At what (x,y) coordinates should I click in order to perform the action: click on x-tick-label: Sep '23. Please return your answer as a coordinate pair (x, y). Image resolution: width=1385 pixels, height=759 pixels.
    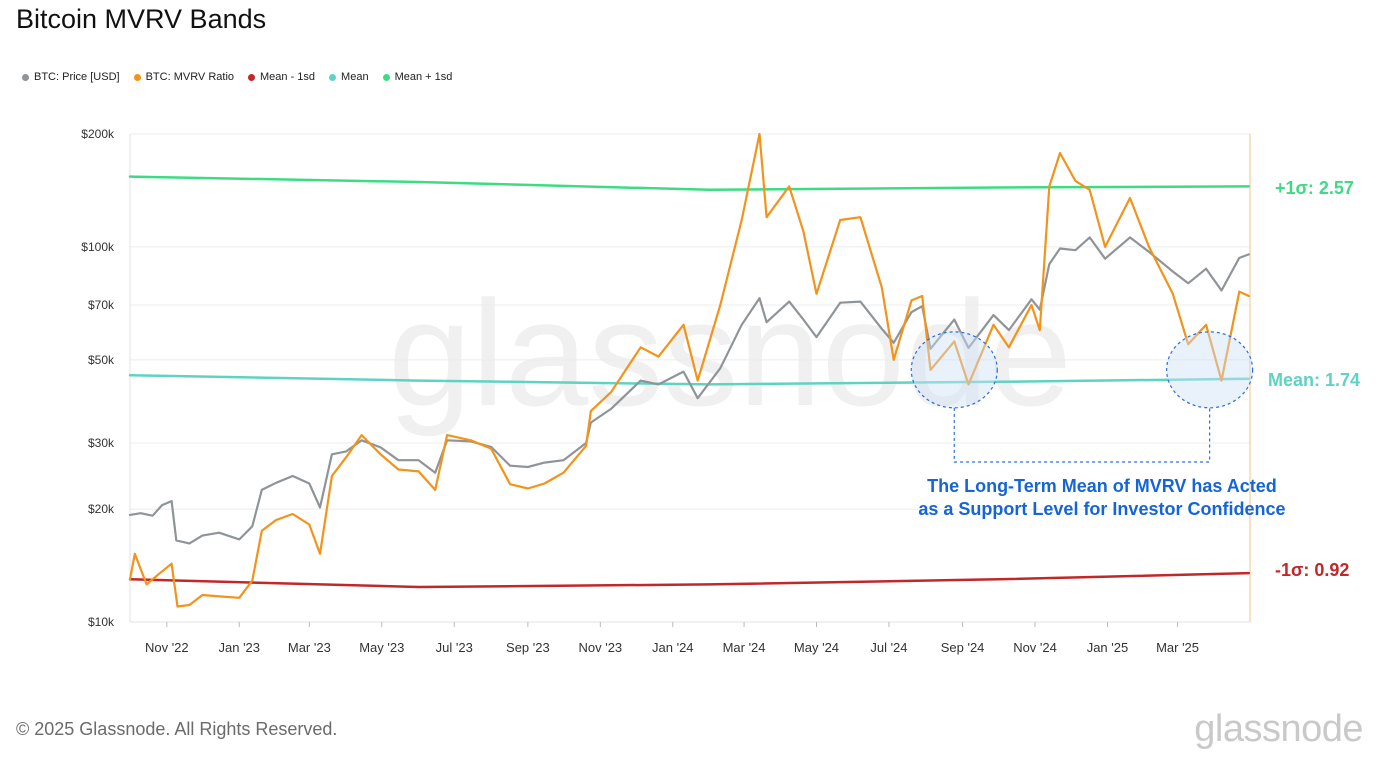
    Looking at the image, I should click on (528, 647).